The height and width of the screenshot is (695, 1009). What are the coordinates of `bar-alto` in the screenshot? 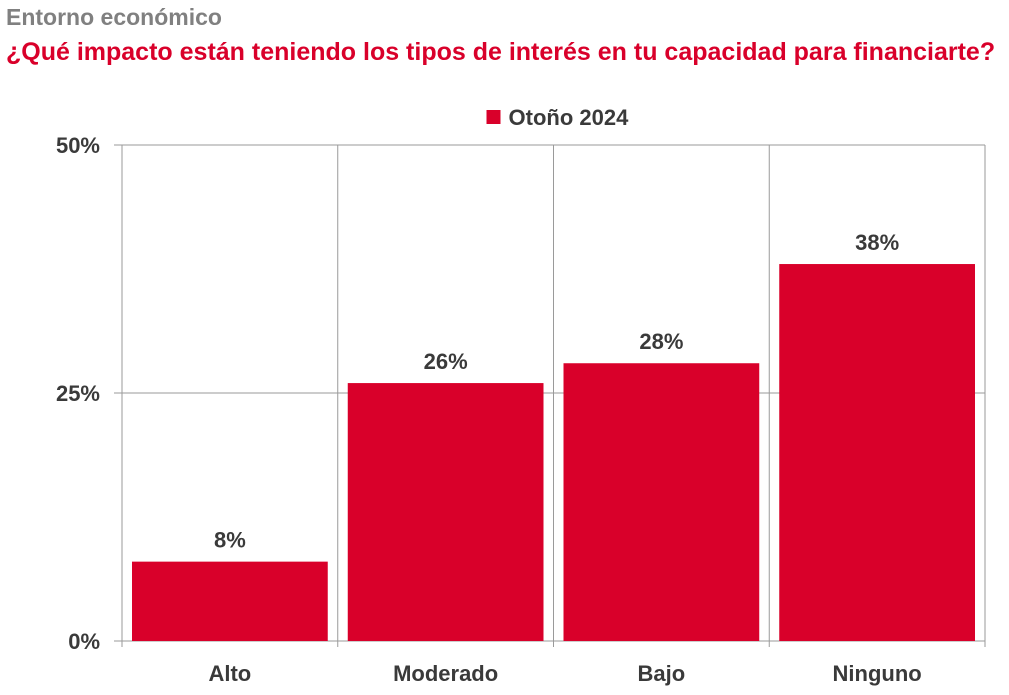 It's located at (230, 601).